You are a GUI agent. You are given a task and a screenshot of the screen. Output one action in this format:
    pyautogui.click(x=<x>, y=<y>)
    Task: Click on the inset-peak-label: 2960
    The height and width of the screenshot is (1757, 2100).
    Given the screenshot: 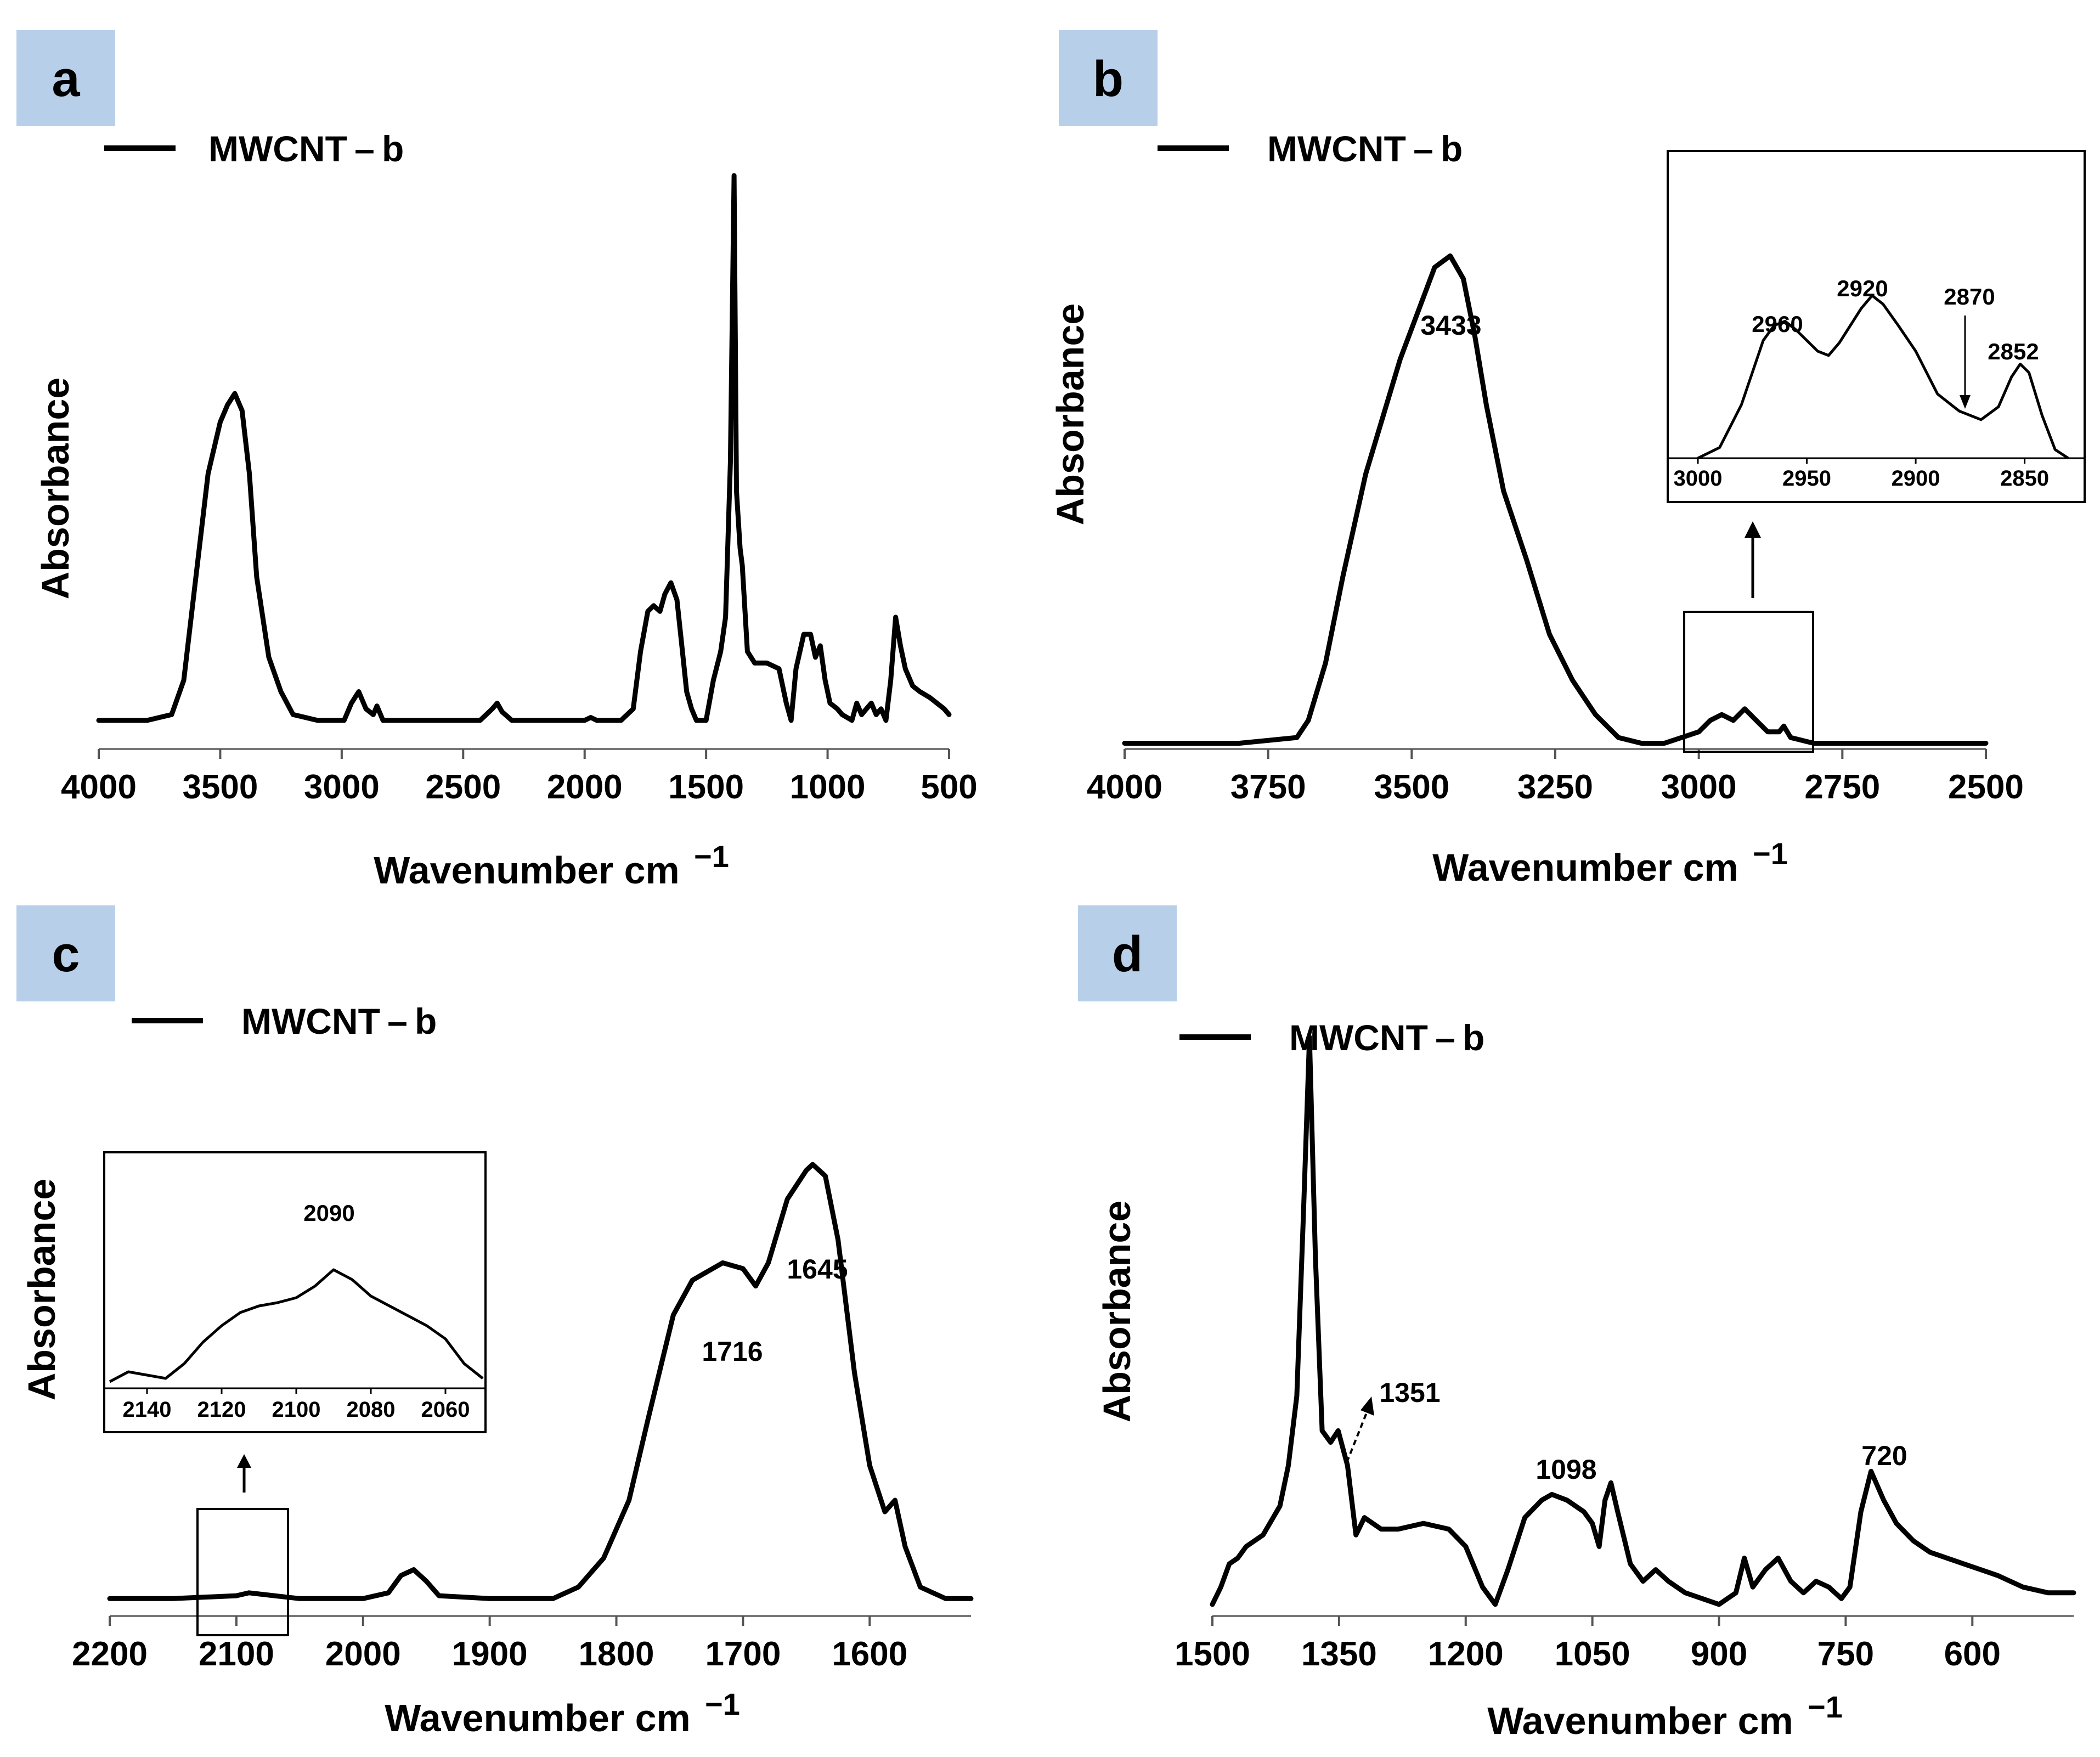 What is the action you would take?
    pyautogui.click(x=1777, y=324)
    